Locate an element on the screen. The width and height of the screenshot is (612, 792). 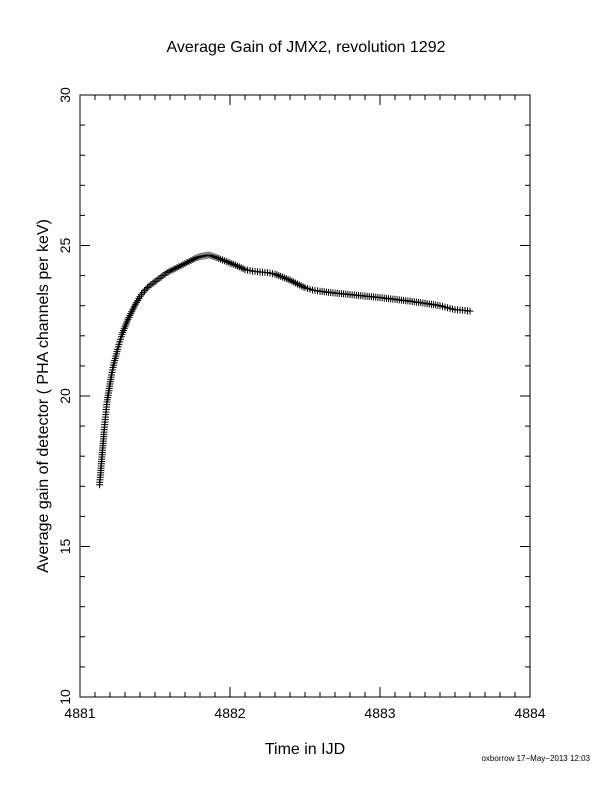
y-tick-label: 15 is located at coordinates (65, 547).